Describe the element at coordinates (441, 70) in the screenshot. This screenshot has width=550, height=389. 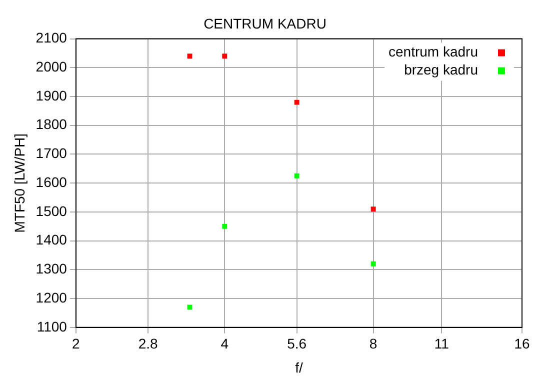
I see `legend-label: brzeg kadru` at that location.